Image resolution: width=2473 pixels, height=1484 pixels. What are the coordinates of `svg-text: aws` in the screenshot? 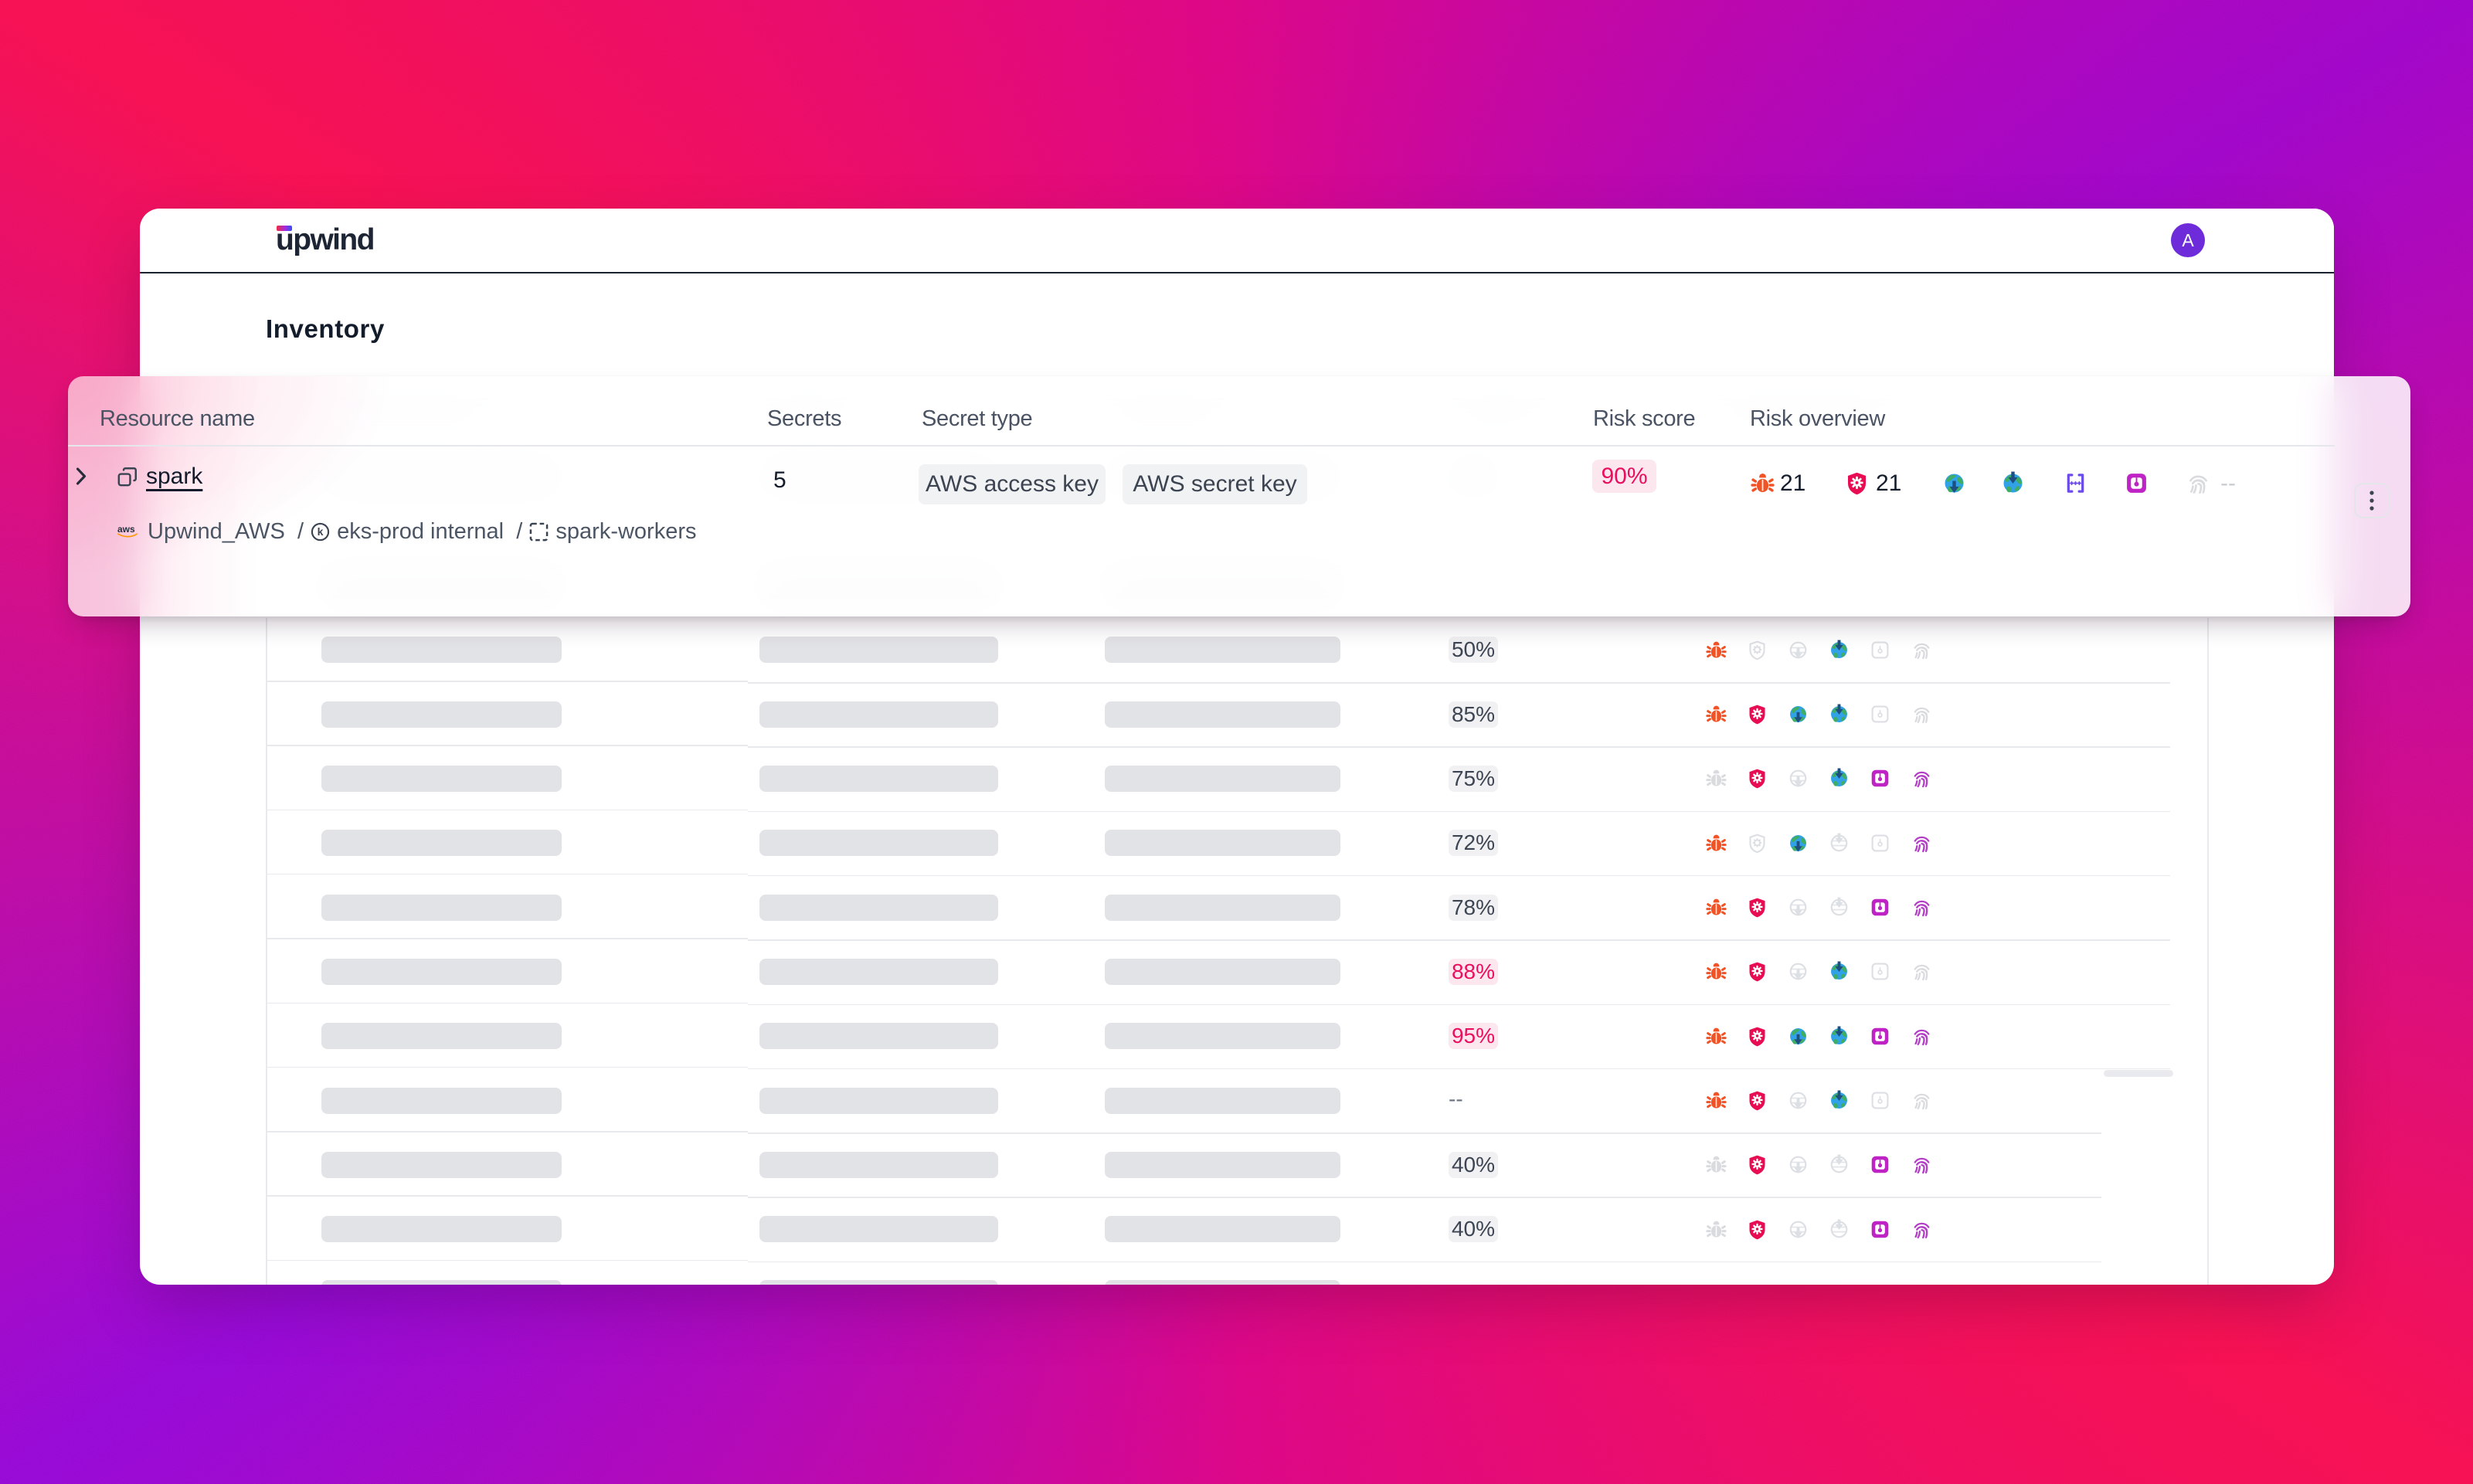 It's located at (126, 529).